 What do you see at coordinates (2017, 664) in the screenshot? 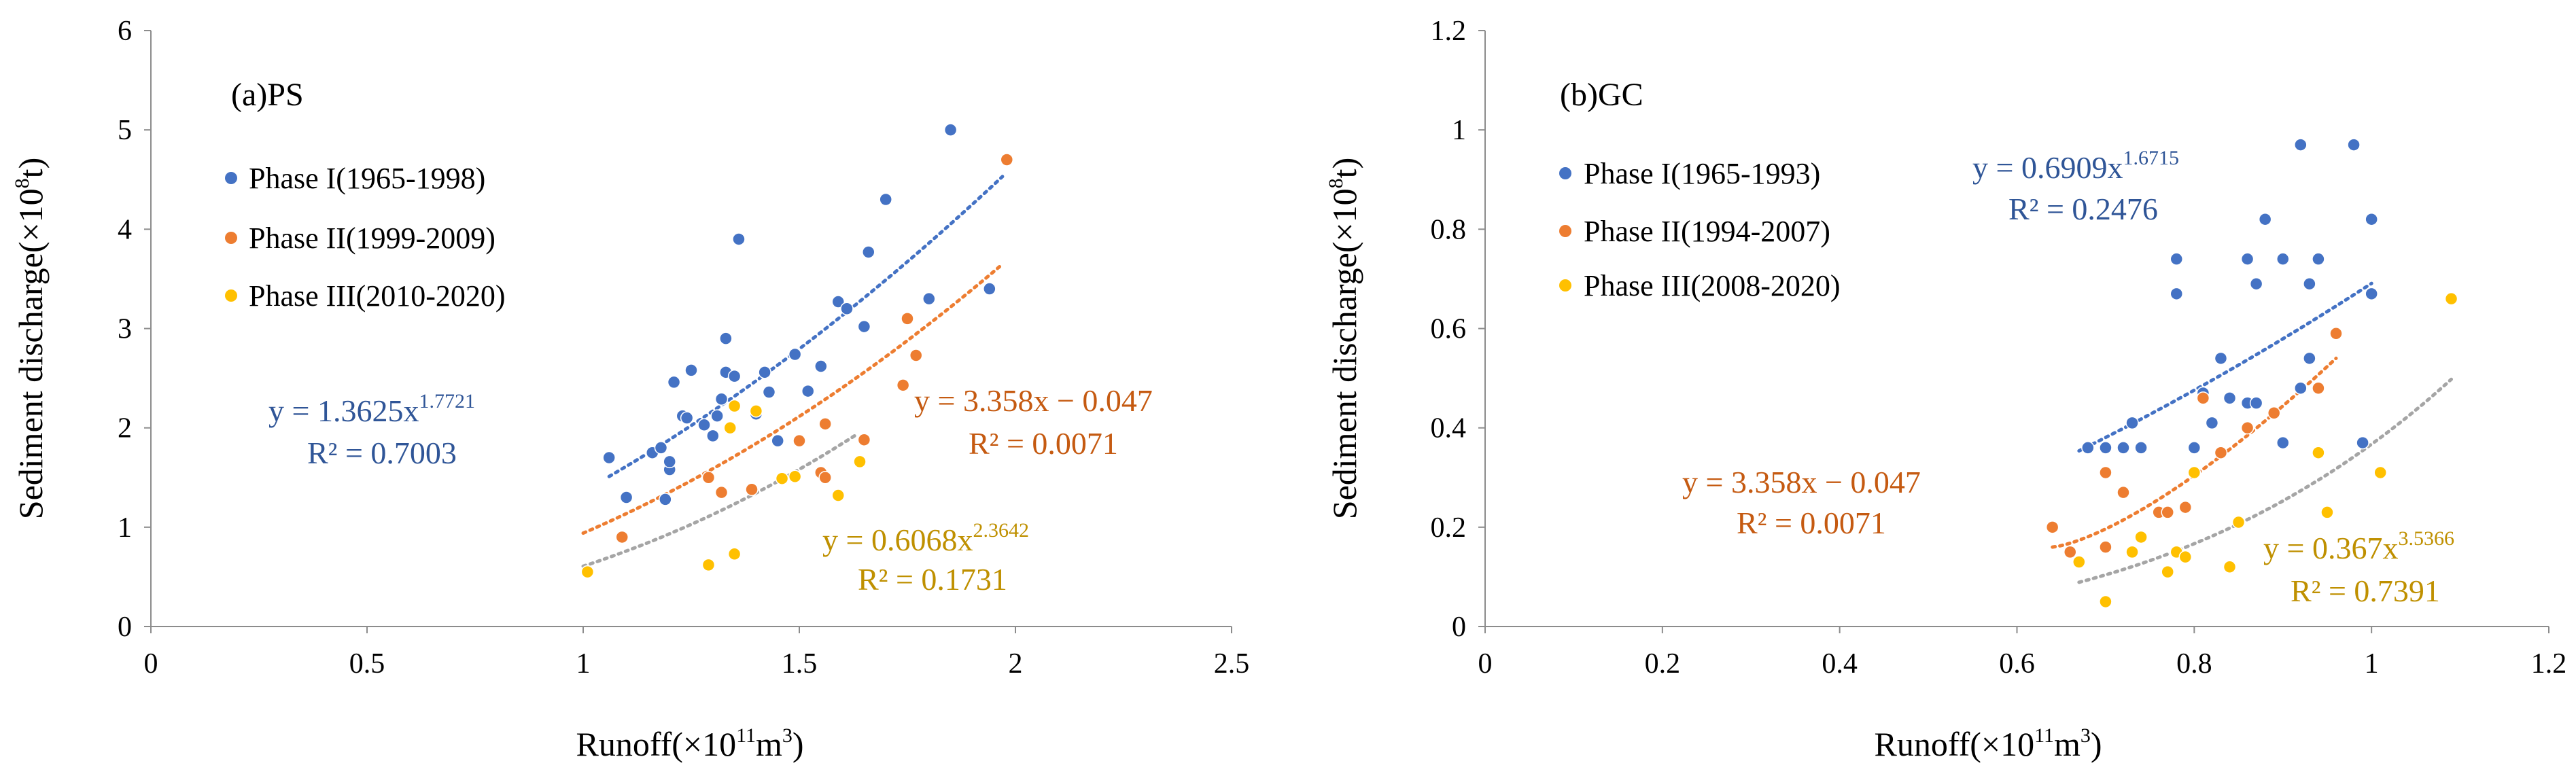
I see `x-tick-label: 0.6` at bounding box center [2017, 664].